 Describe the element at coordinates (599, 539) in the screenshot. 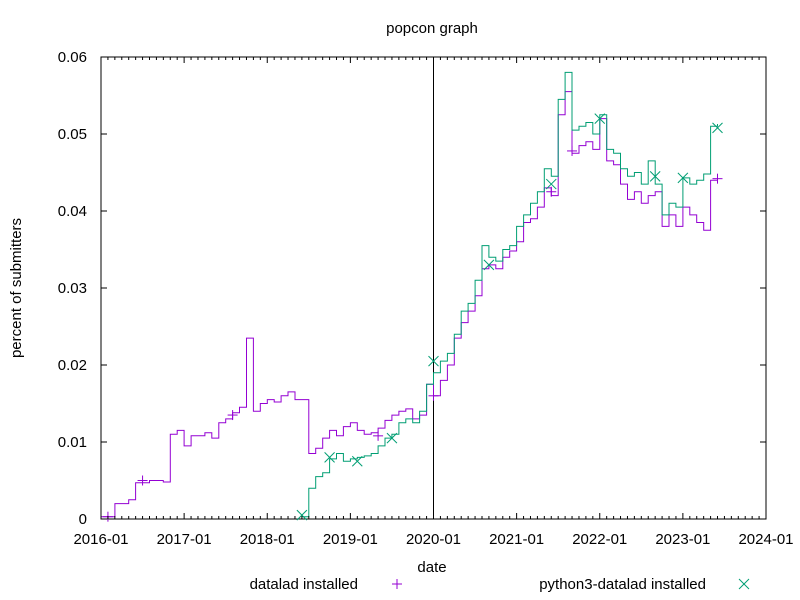

I see `x-tick-label: 2022-01` at that location.